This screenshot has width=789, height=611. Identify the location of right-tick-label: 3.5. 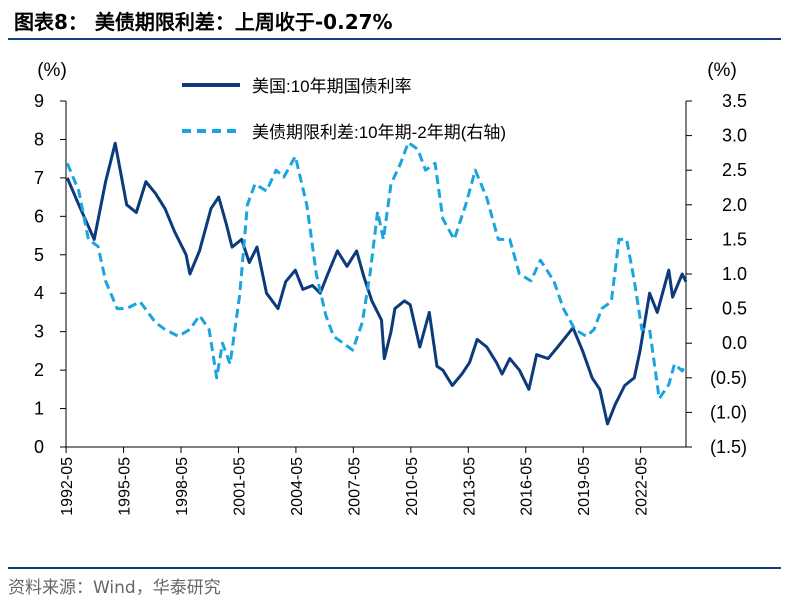
(734, 101).